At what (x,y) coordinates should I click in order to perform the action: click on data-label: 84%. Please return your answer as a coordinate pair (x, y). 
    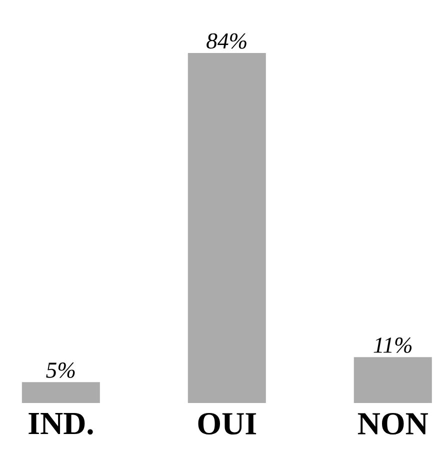
    Looking at the image, I should click on (226, 41).